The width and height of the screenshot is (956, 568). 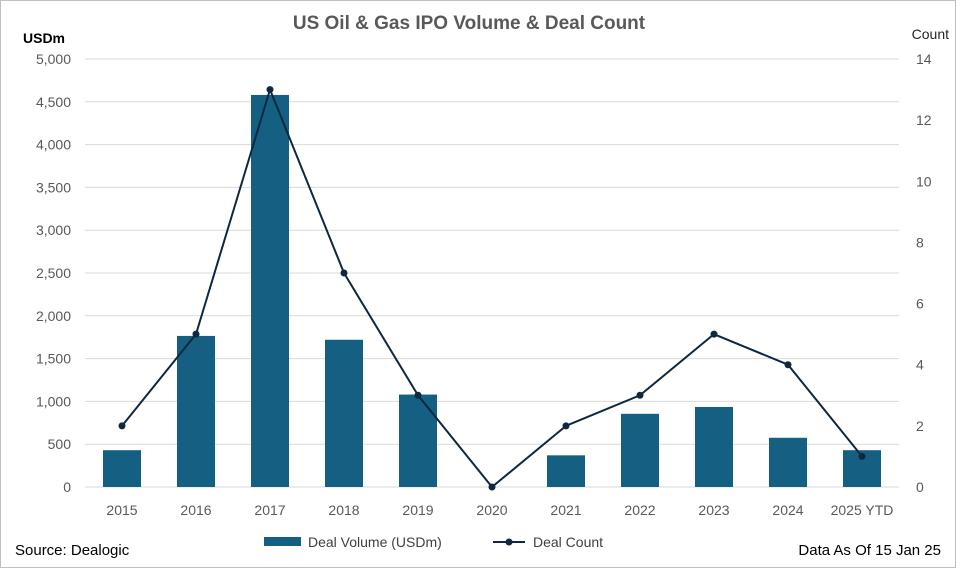 What do you see at coordinates (491, 510) in the screenshot?
I see `x-tick-label: 2020` at bounding box center [491, 510].